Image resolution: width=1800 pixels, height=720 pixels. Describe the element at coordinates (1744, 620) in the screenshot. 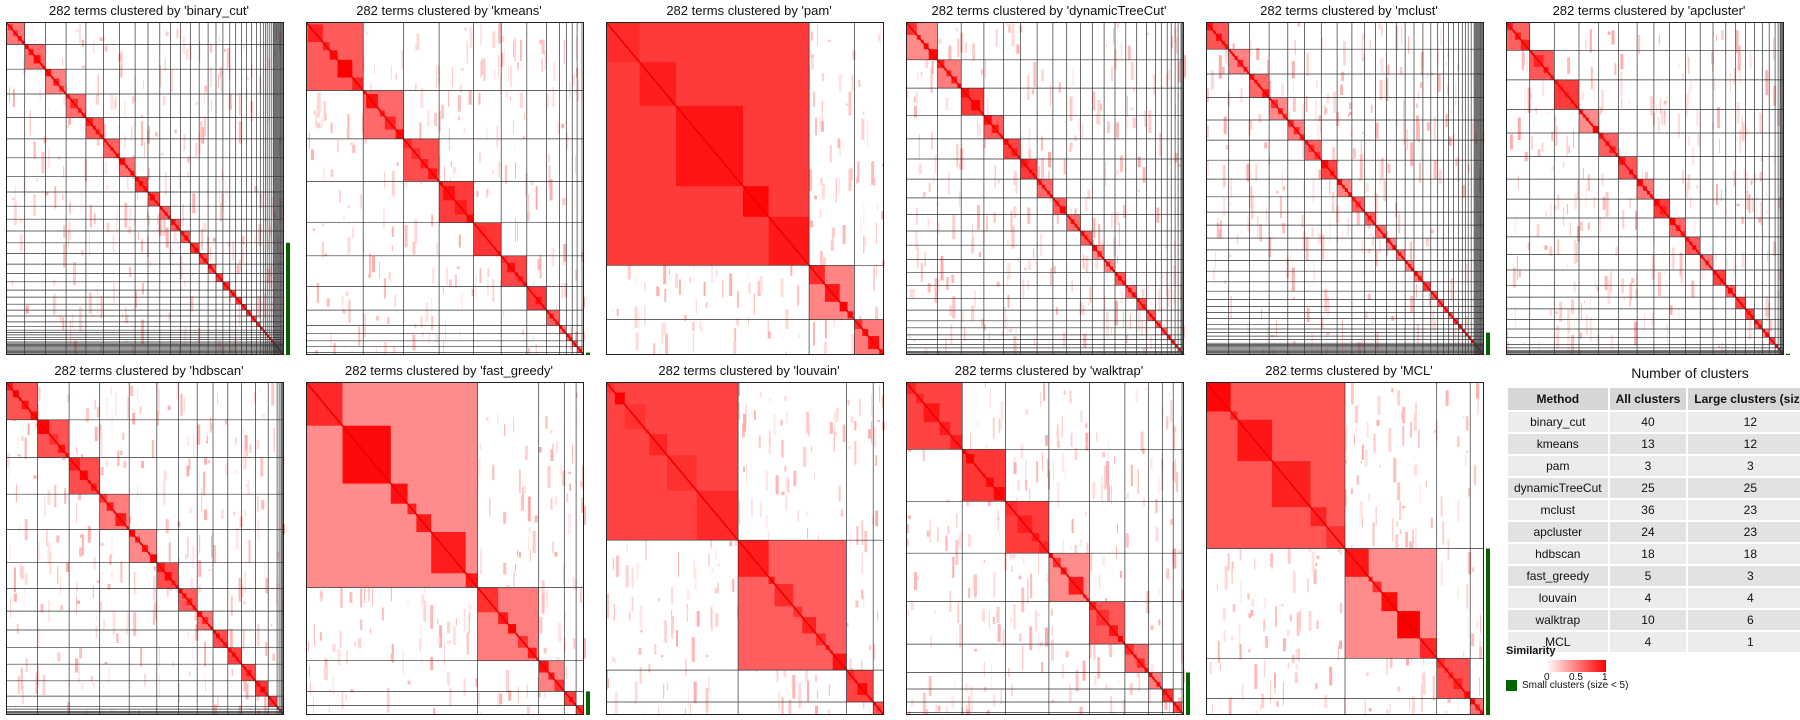

I see `cell-large-clusters: 6` at that location.